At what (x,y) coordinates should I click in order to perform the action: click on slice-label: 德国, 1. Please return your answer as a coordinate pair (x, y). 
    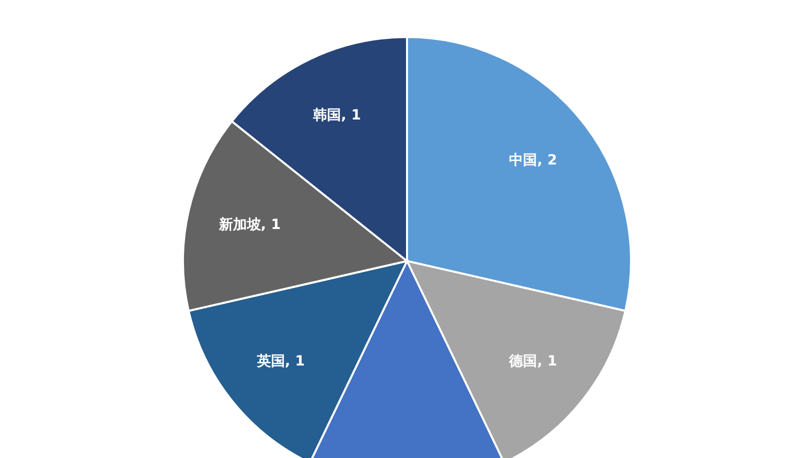
    Looking at the image, I should click on (533, 362).